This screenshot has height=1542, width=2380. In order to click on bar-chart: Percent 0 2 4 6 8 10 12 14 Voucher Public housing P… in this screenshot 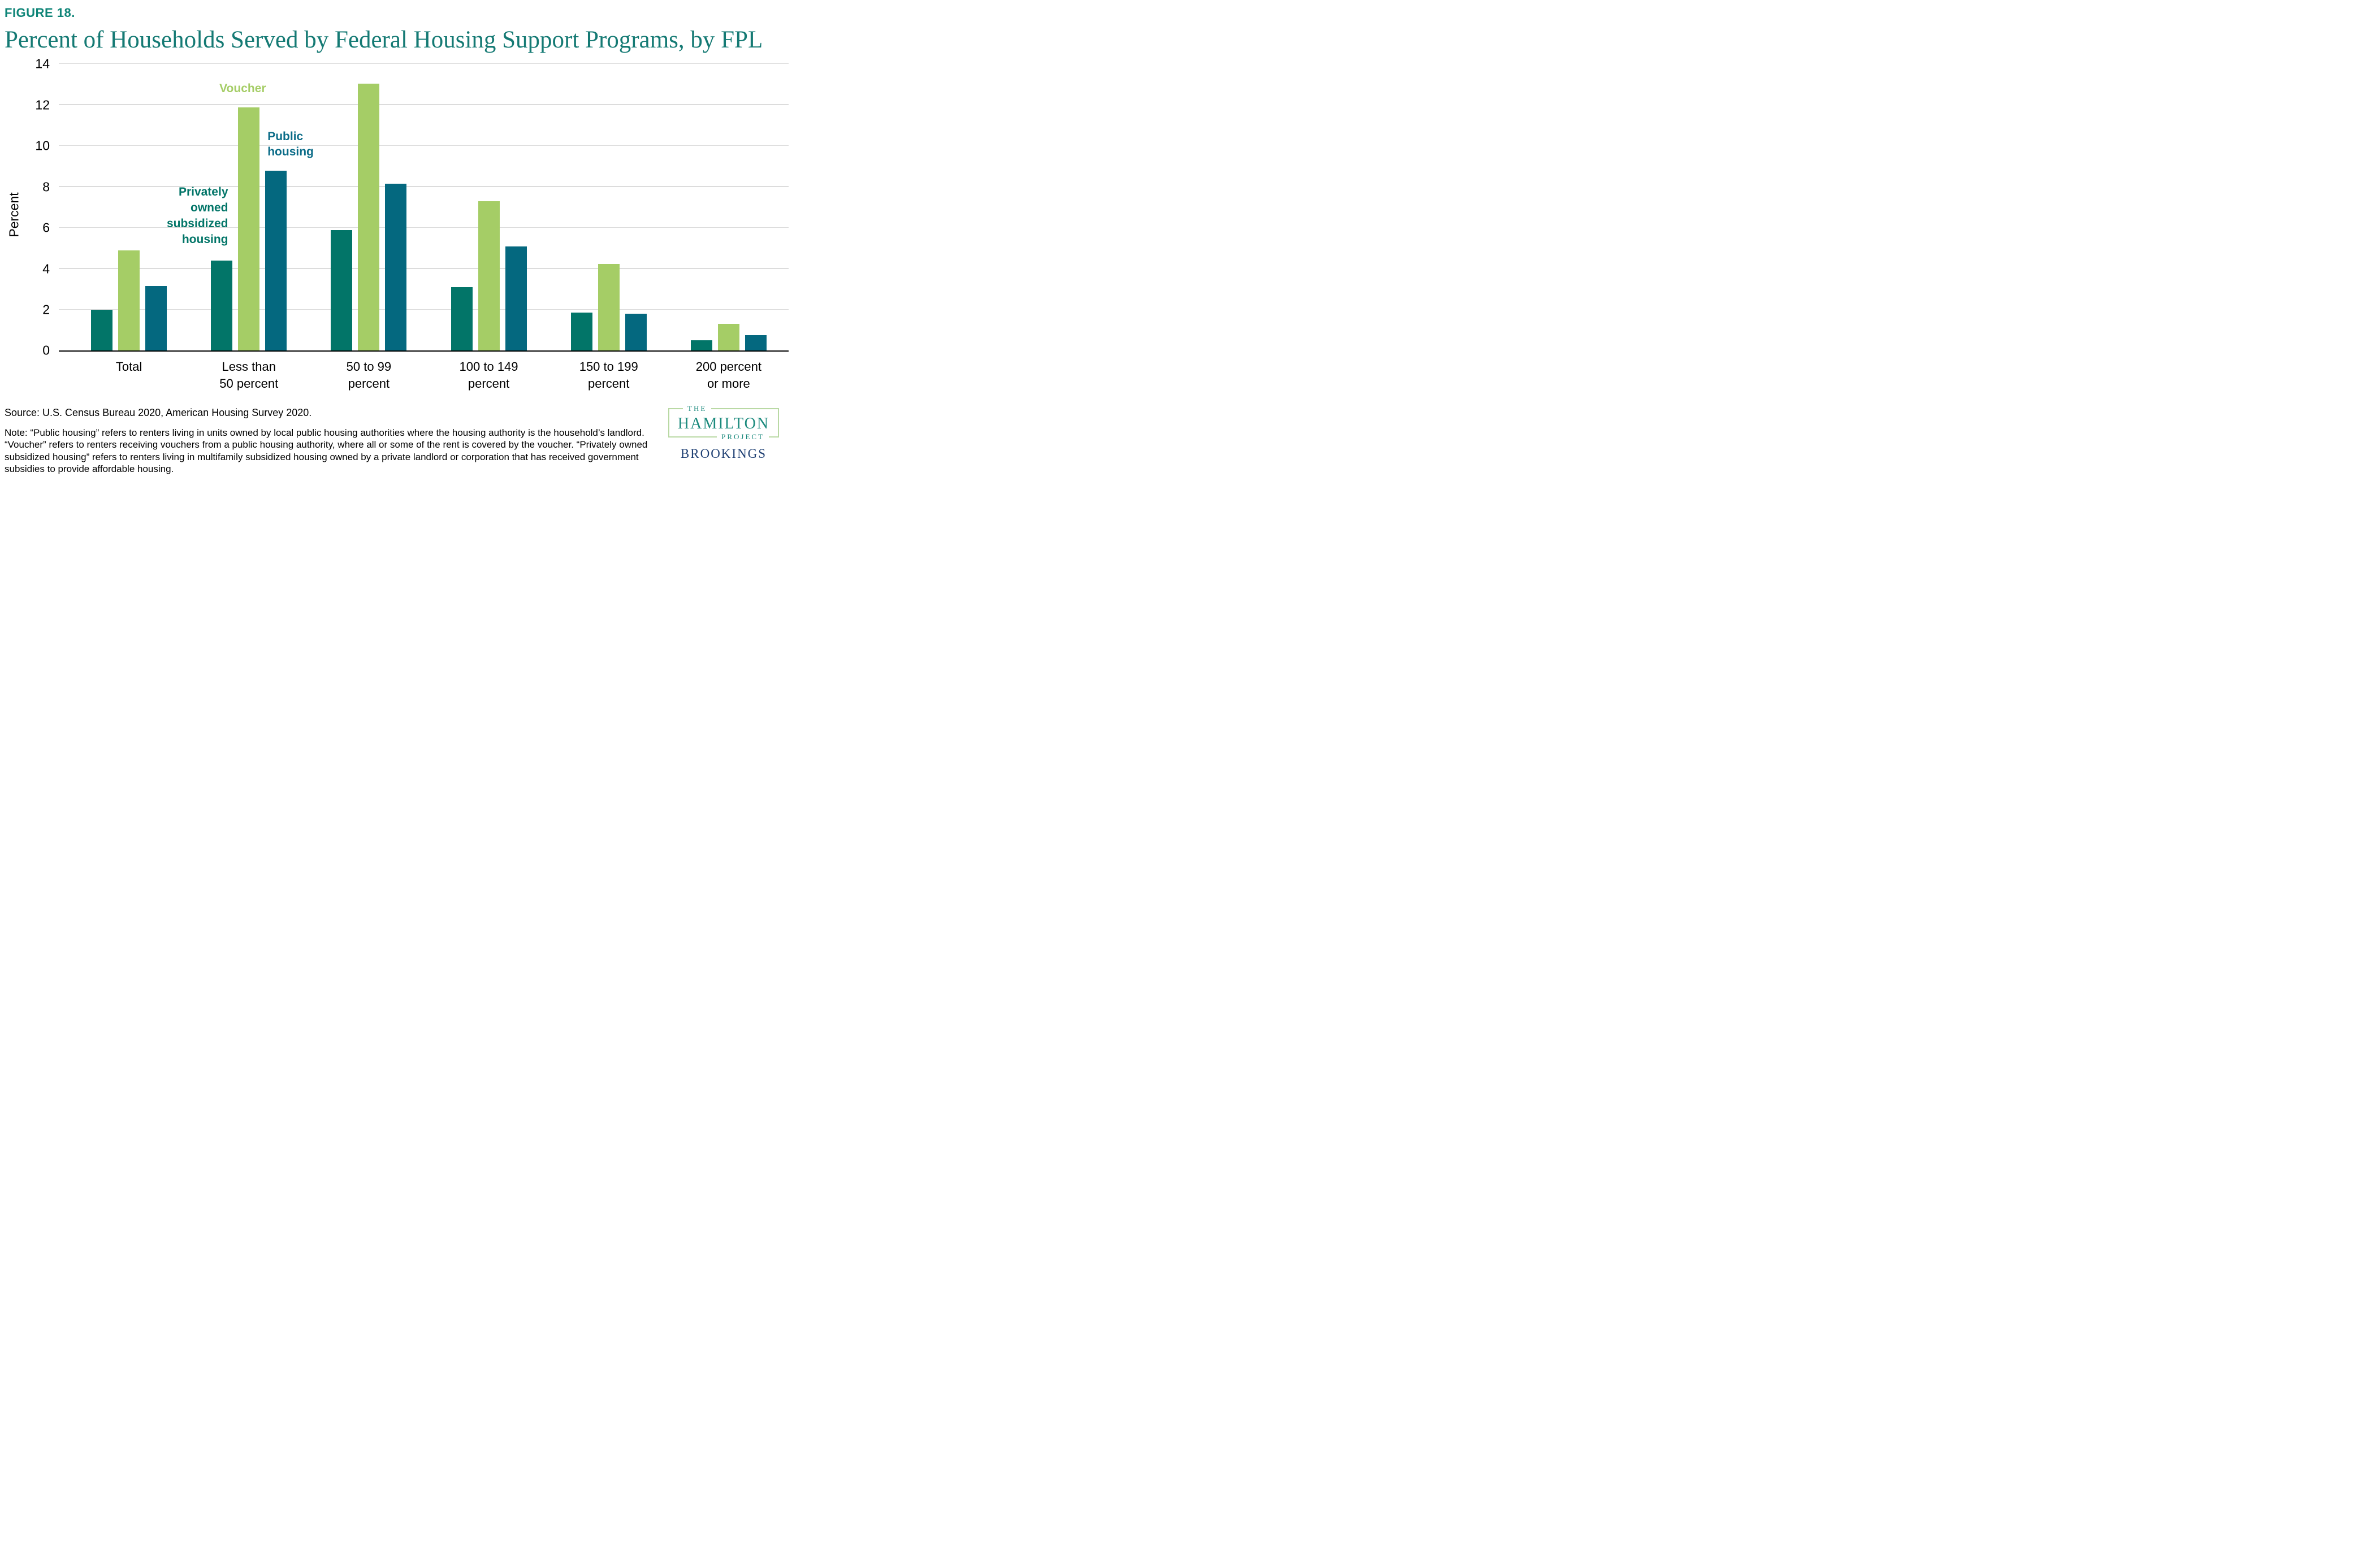, I will do `click(397, 225)`.